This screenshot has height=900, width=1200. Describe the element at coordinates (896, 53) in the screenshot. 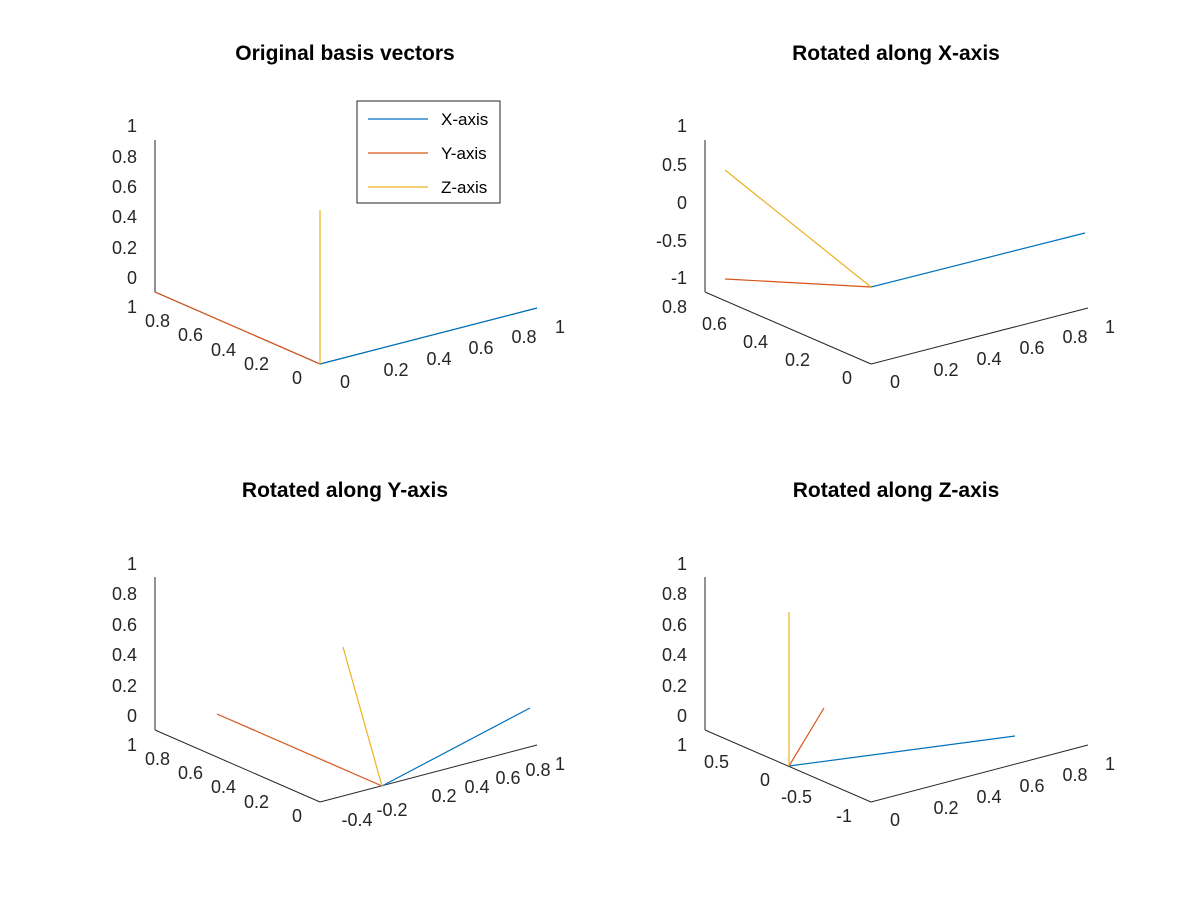

I see `subplot-title: Rotated along X-axis` at that location.